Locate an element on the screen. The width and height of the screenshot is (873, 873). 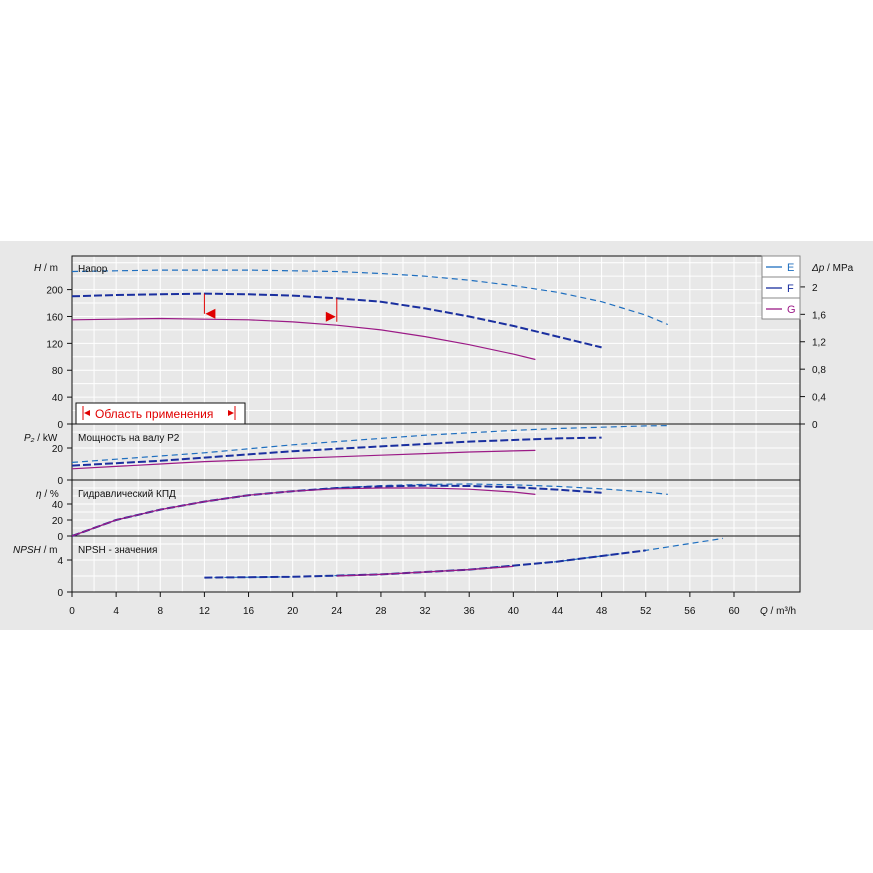
x-tick-label: 0 is located at coordinates (72, 611).